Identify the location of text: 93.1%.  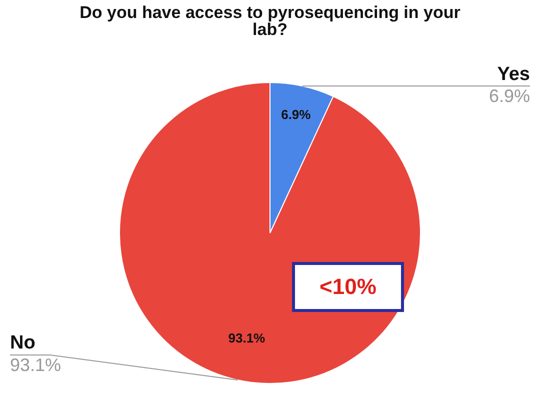
(36, 364).